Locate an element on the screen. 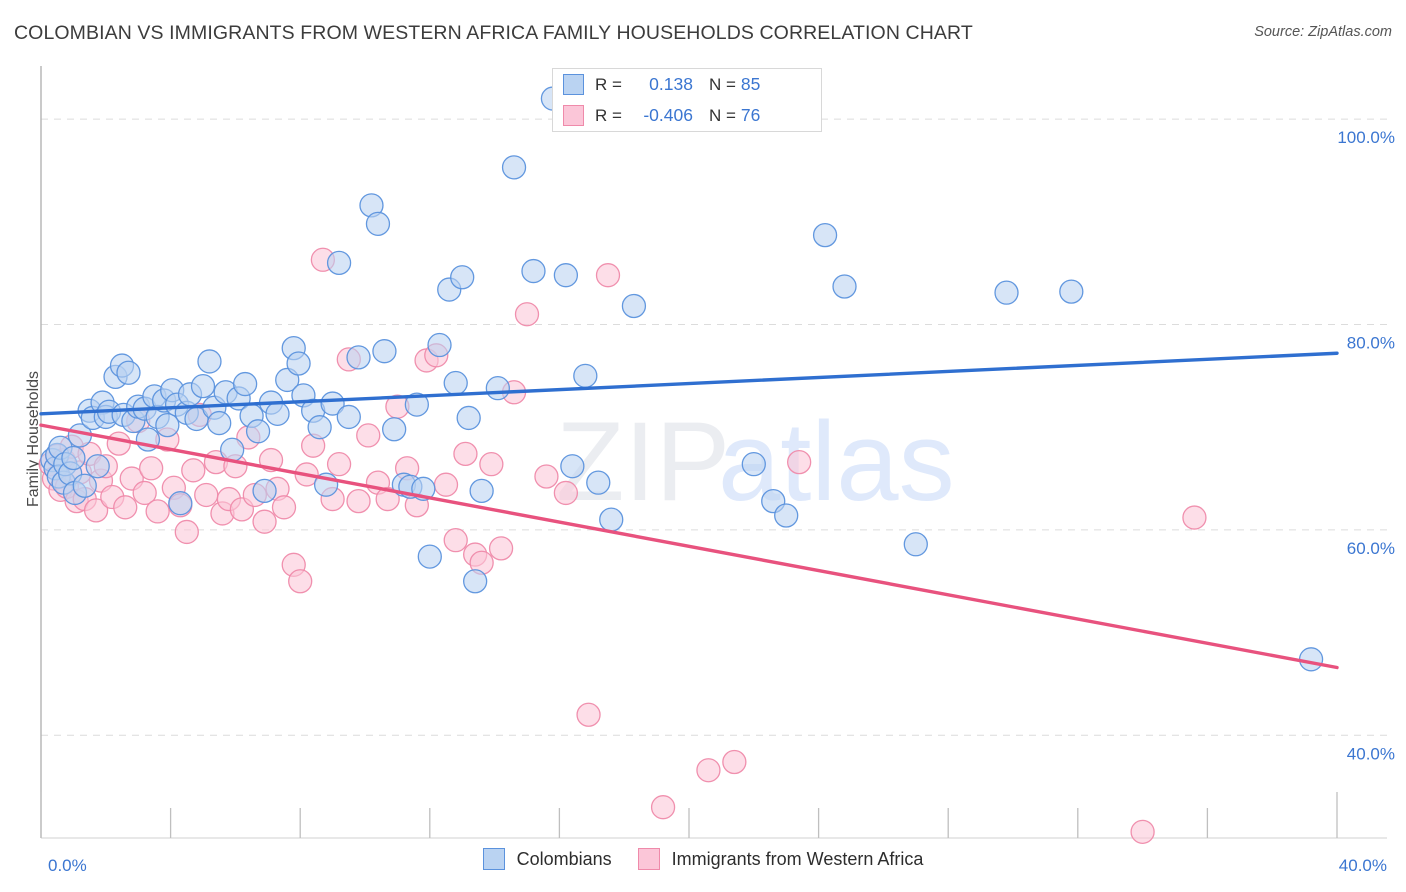 Image resolution: width=1406 pixels, height=892 pixels. n-label-colombians: N = is located at coordinates (722, 84).